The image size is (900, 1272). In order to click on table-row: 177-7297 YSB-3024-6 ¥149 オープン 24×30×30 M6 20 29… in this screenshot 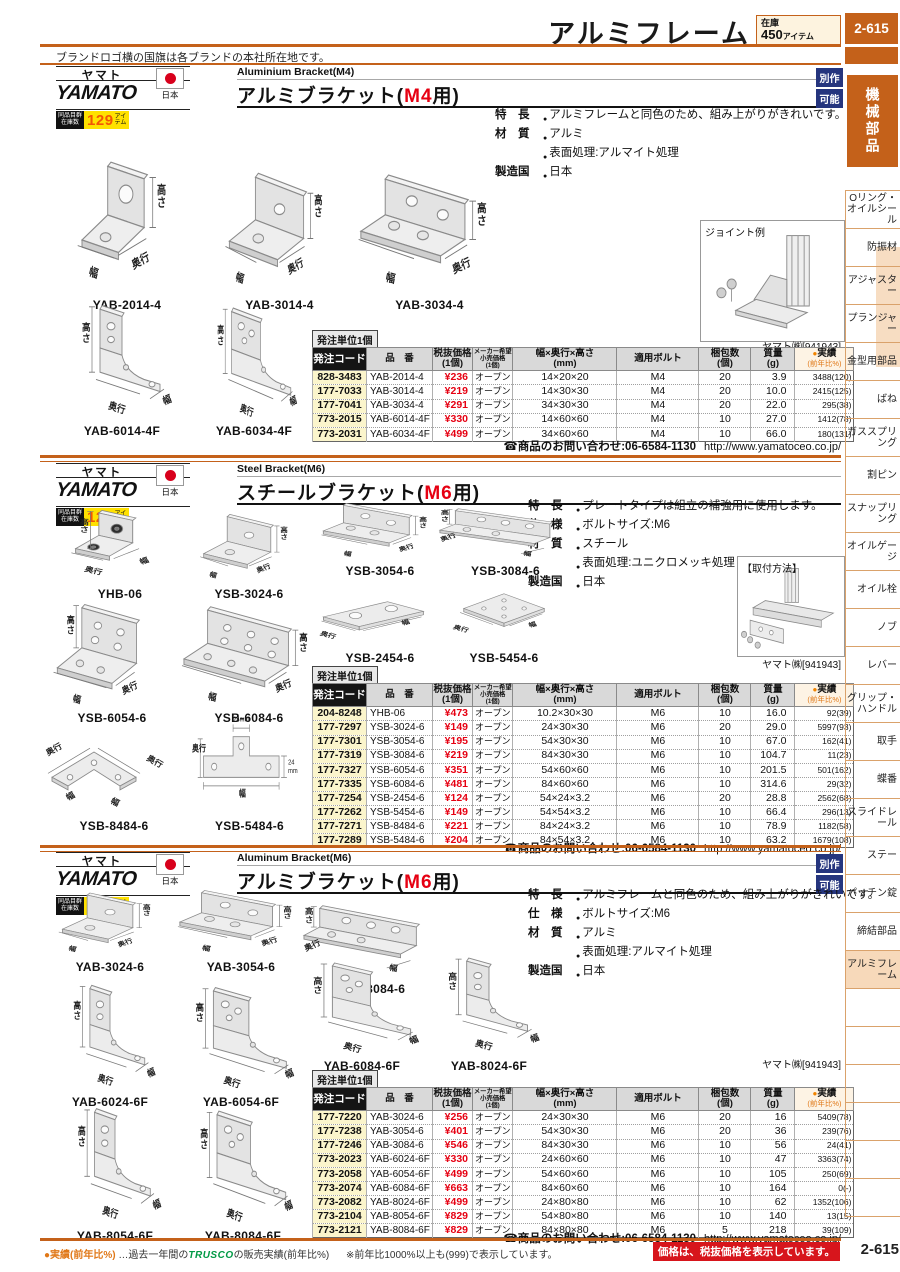, I will do `click(583, 728)`.